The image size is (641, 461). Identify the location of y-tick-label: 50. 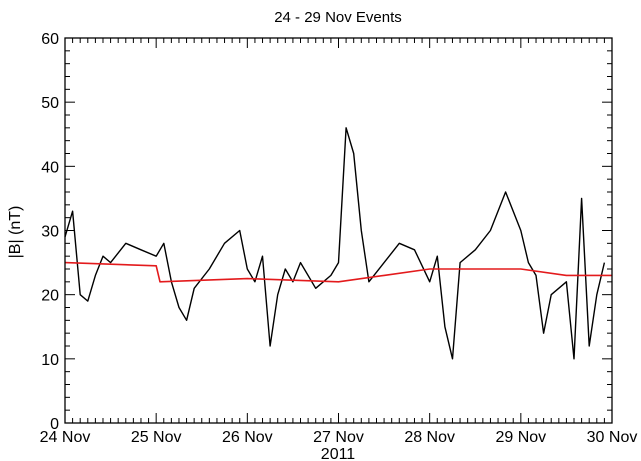
(50, 103).